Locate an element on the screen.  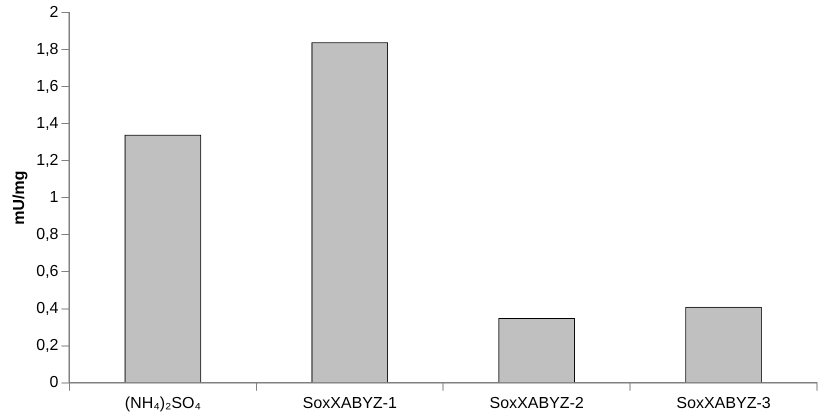
y-tick-label: 0 is located at coordinates (54, 383).